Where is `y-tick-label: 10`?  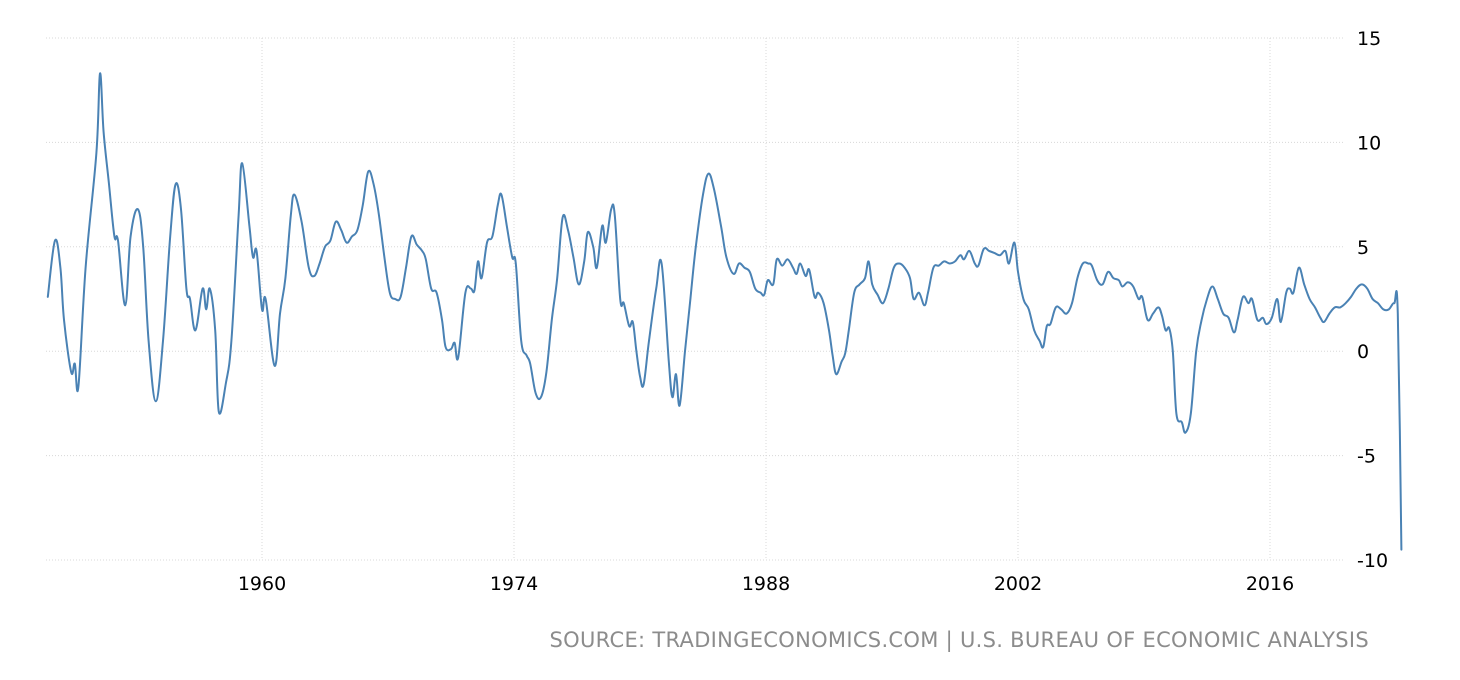 y-tick-label: 10 is located at coordinates (1369, 143).